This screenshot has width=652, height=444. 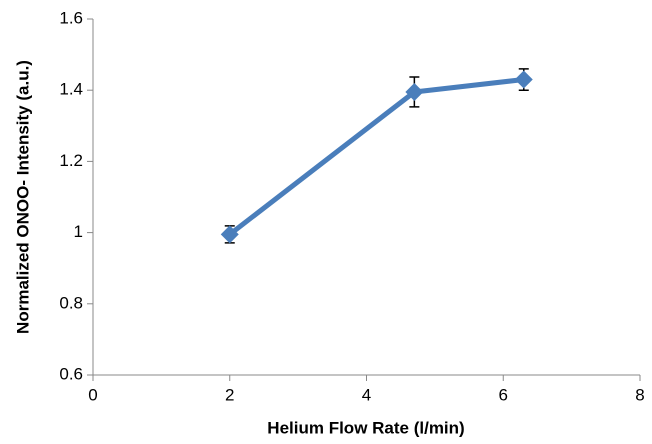 What do you see at coordinates (229, 394) in the screenshot?
I see `x-tick-label: 2` at bounding box center [229, 394].